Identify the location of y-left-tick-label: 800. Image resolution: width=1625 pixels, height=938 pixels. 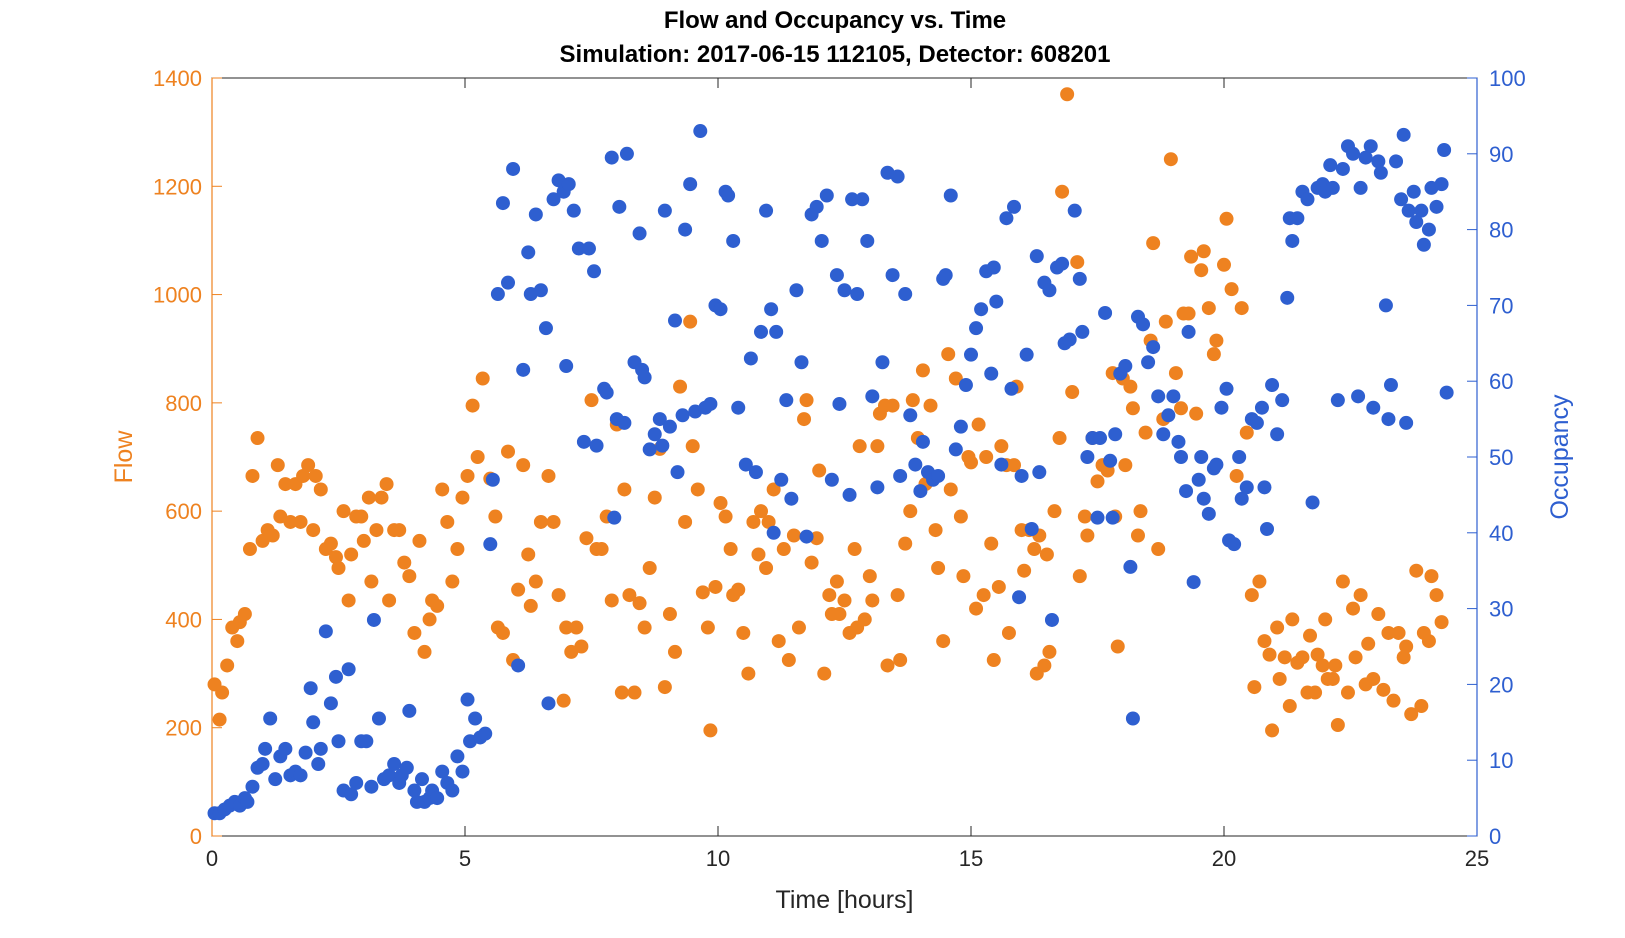
(183, 403).